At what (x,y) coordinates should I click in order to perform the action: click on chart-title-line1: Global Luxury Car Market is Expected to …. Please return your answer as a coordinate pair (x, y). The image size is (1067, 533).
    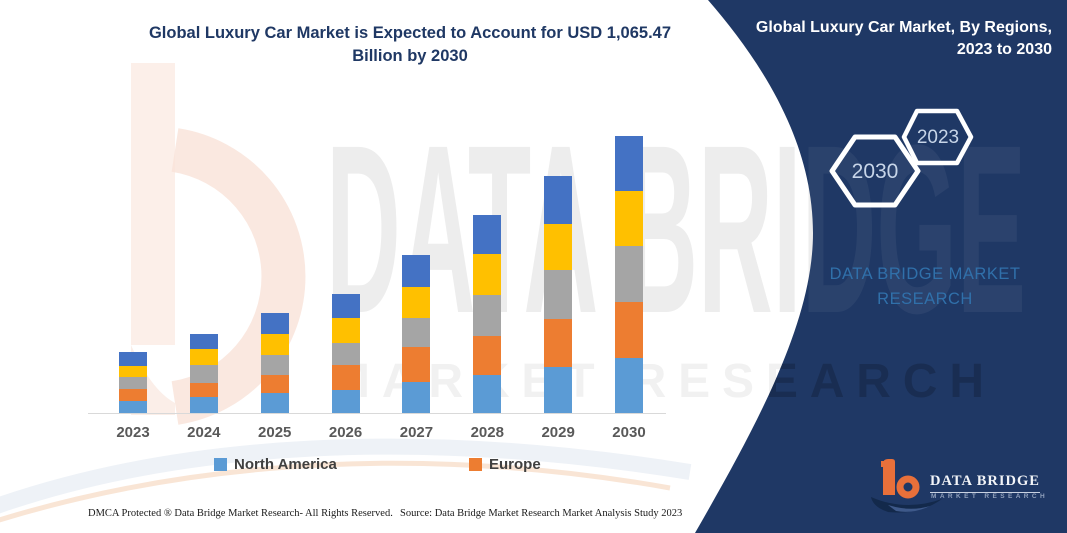
    Looking at the image, I should click on (410, 33).